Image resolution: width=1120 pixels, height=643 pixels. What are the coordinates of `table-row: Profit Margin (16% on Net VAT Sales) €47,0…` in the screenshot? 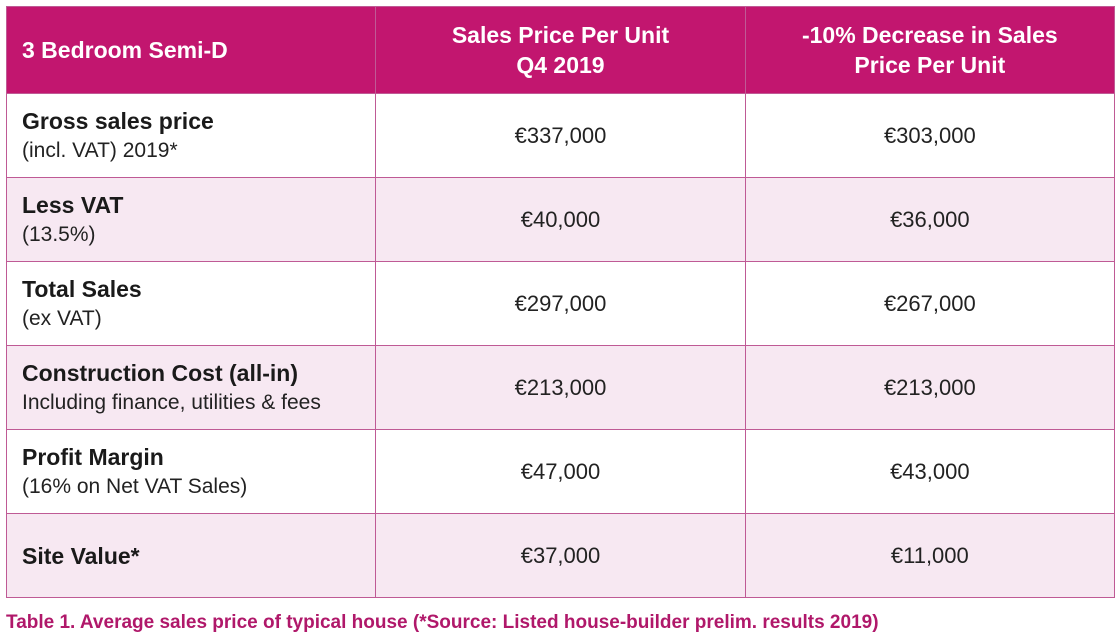 It's located at (560, 471).